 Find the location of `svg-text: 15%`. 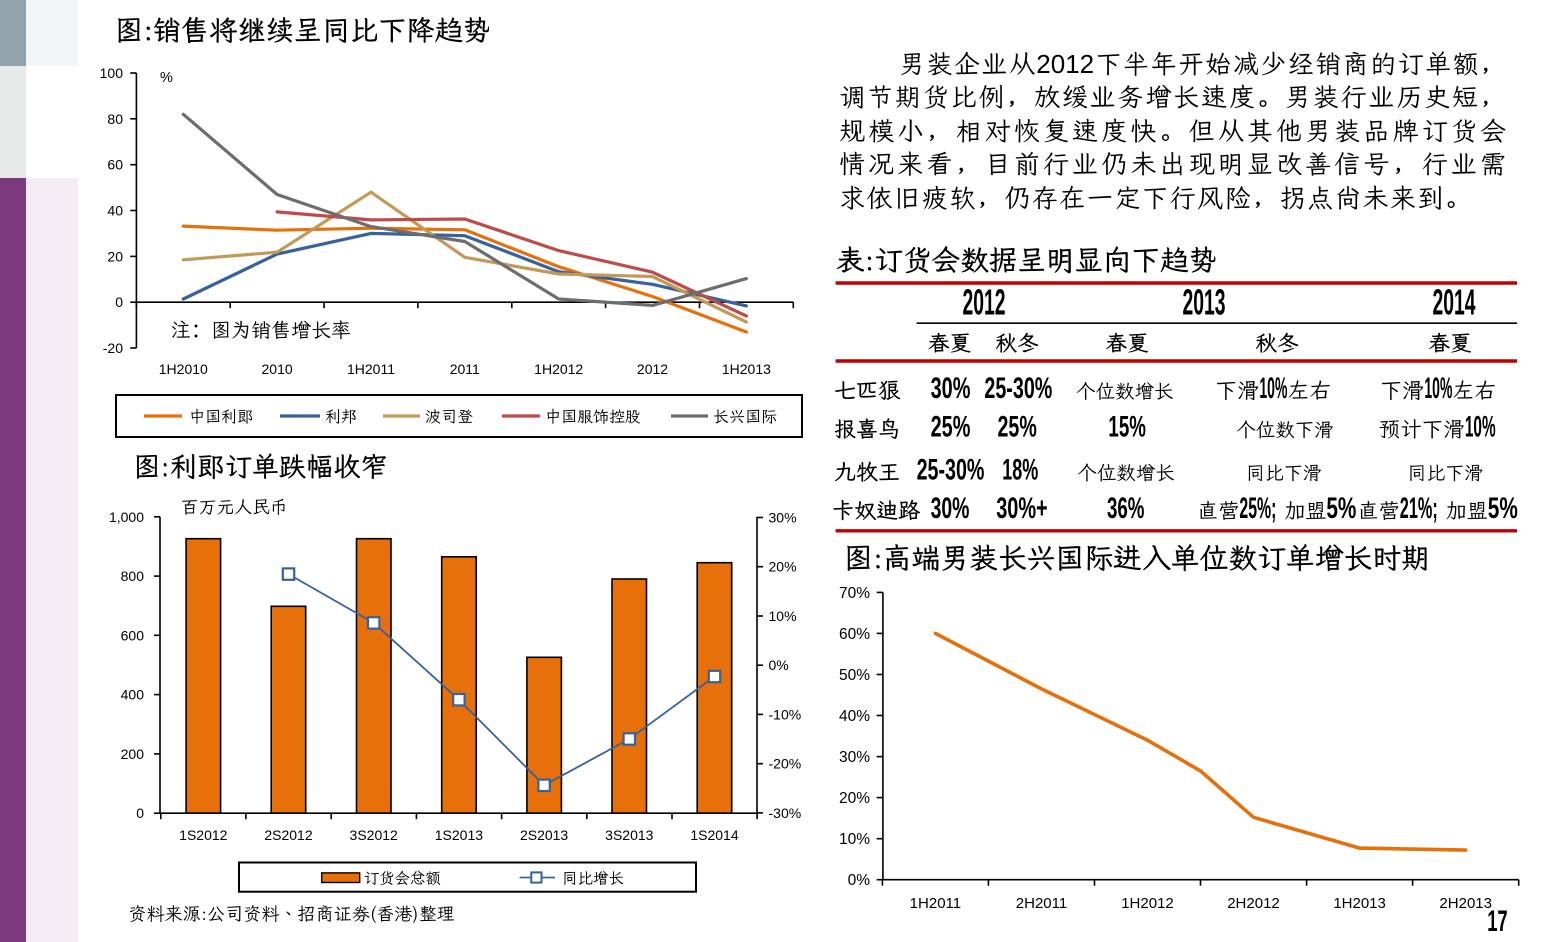

svg-text: 15% is located at coordinates (1127, 427).